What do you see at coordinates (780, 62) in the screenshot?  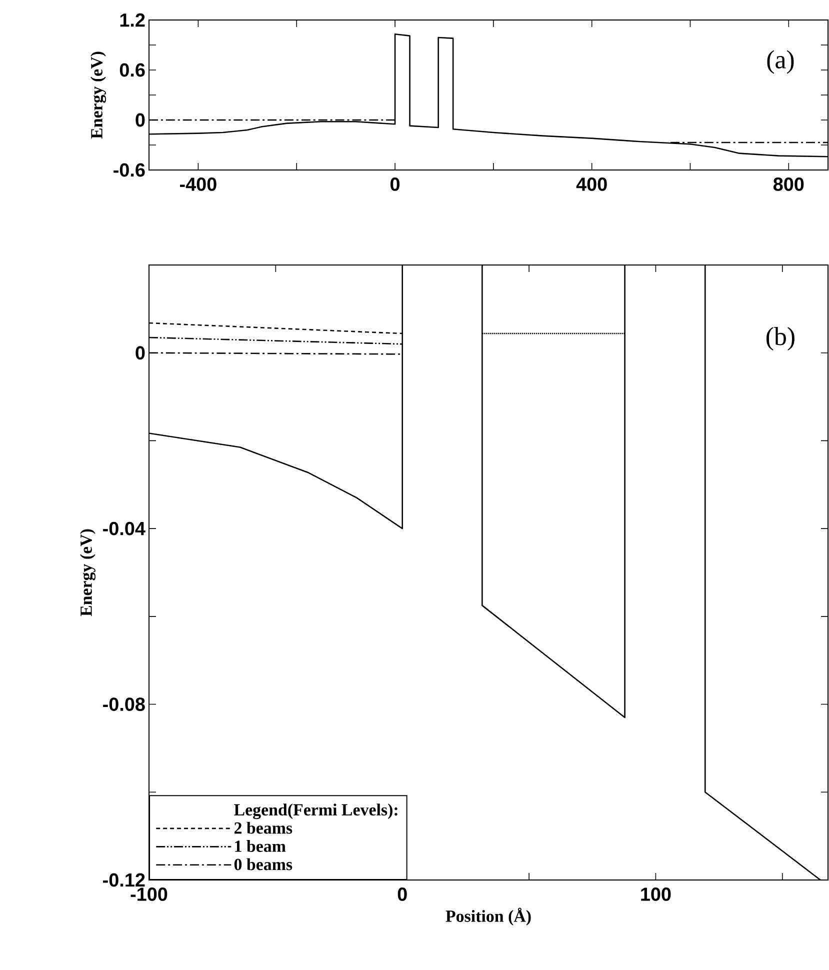 I see `annotation: (a)` at bounding box center [780, 62].